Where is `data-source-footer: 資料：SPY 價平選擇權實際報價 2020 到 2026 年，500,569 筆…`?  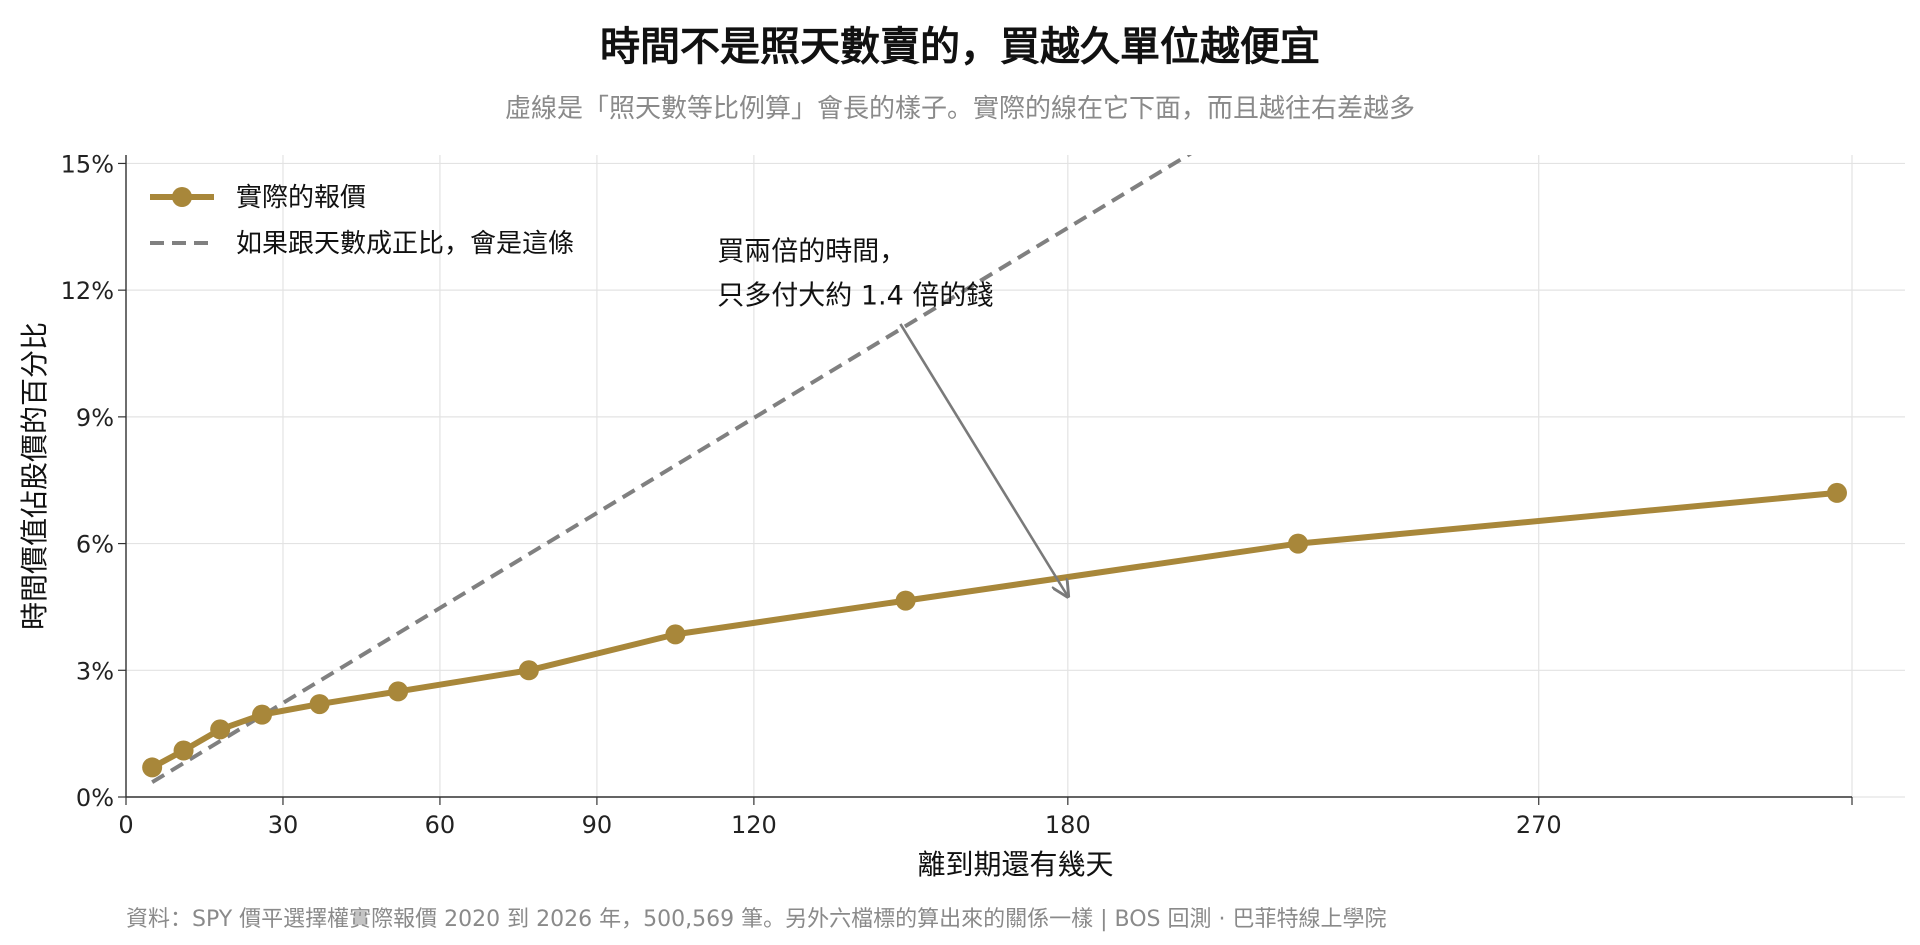 data-source-footer: 資料：SPY 價平選擇權實際報價 2020 到 2026 年，500,569 筆… is located at coordinates (756, 919).